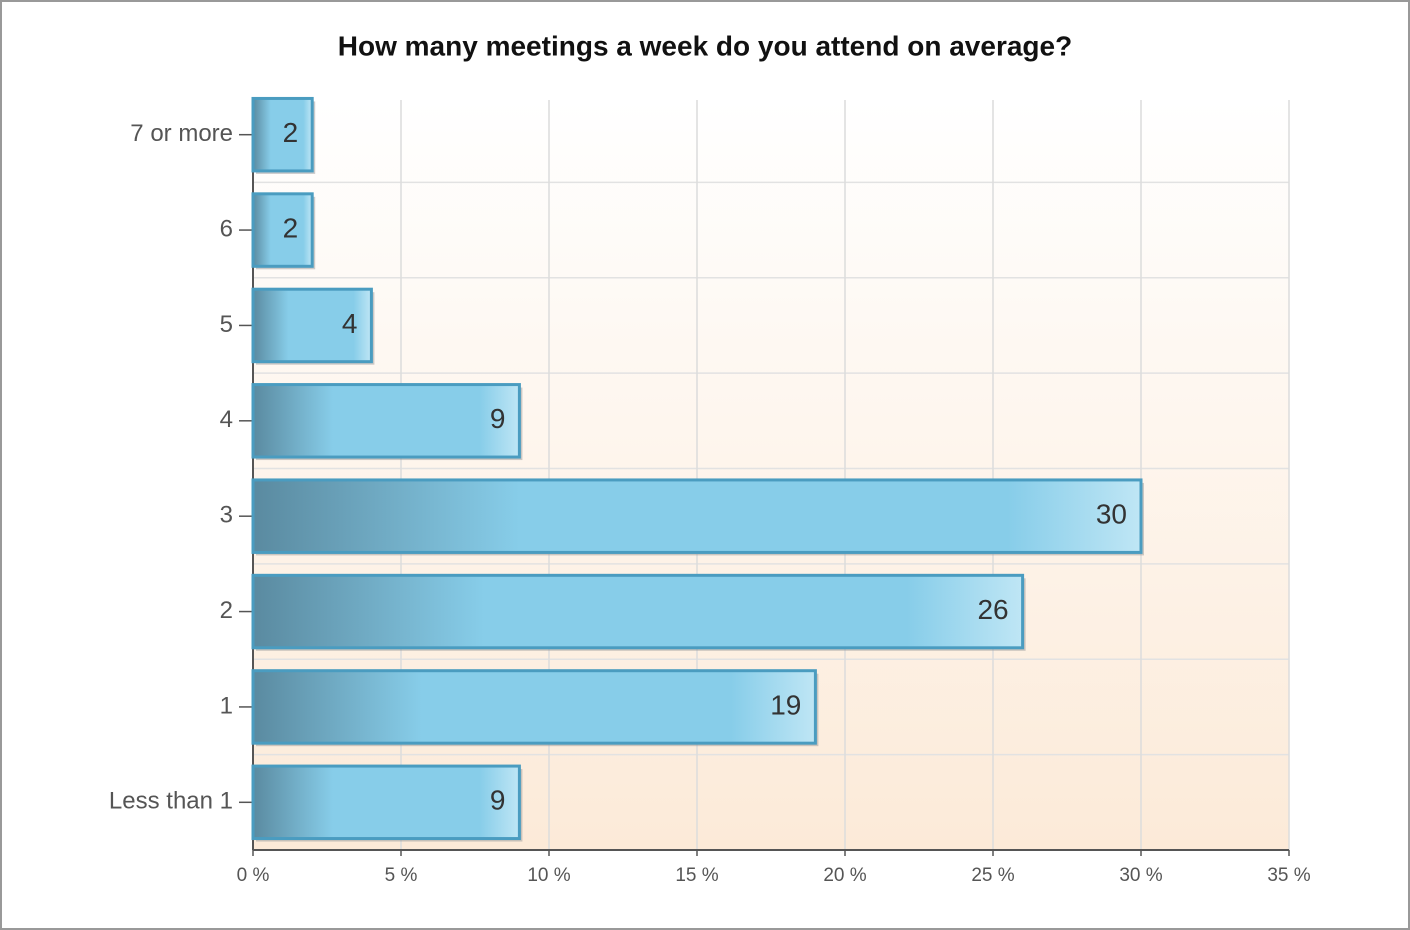 Image resolution: width=1410 pixels, height=930 pixels. Describe the element at coordinates (844, 875) in the screenshot. I see `x-tick-label: 20 %` at that location.